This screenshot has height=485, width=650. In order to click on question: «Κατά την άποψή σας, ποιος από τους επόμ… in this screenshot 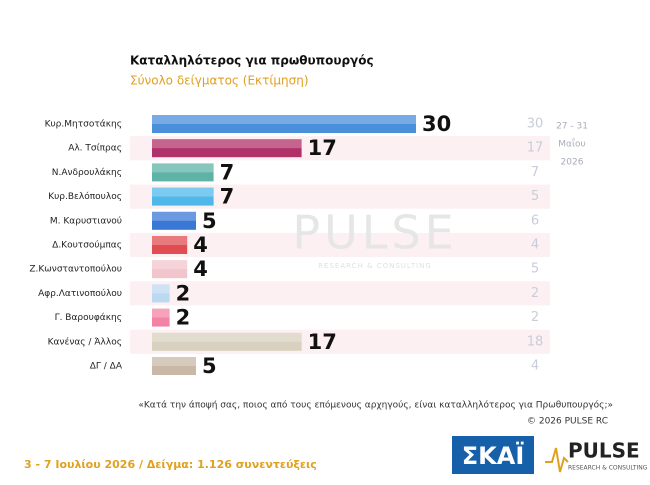, I will do `click(375, 405)`.